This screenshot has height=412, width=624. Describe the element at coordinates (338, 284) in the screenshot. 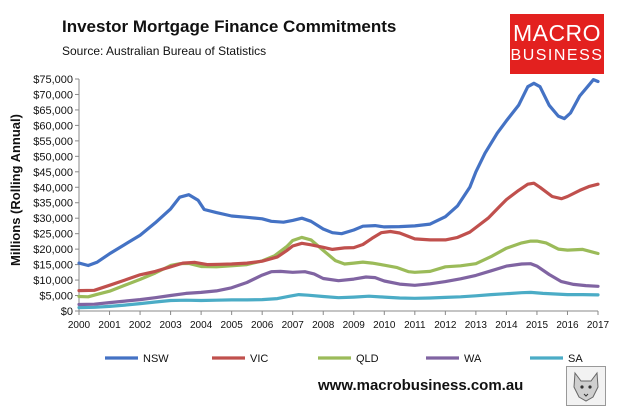

I see `series-line-wa` at that location.